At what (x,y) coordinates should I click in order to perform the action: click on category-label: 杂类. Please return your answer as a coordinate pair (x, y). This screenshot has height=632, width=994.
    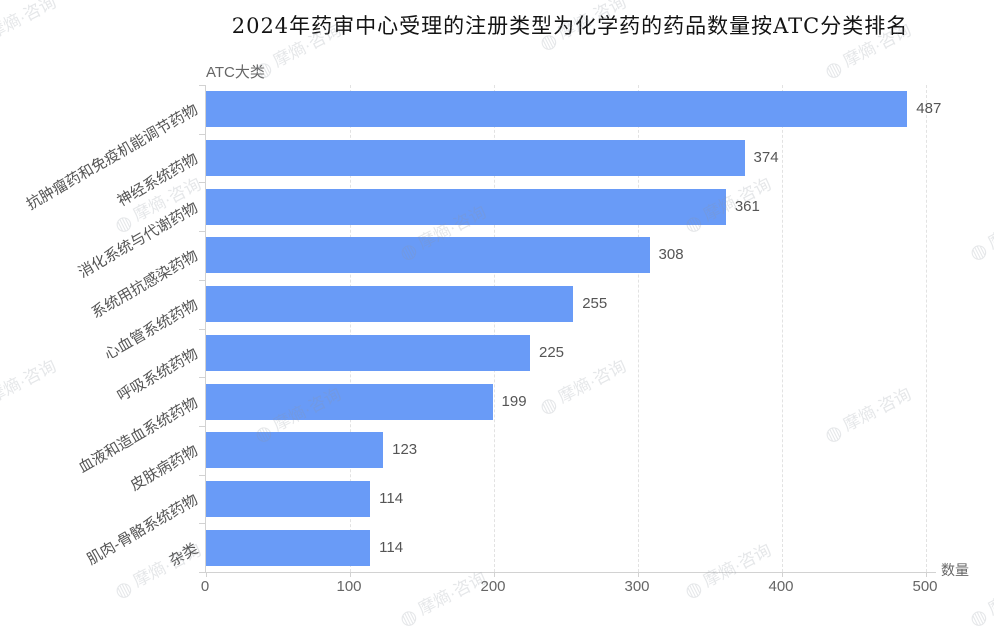
    Looking at the image, I should click on (100, 554).